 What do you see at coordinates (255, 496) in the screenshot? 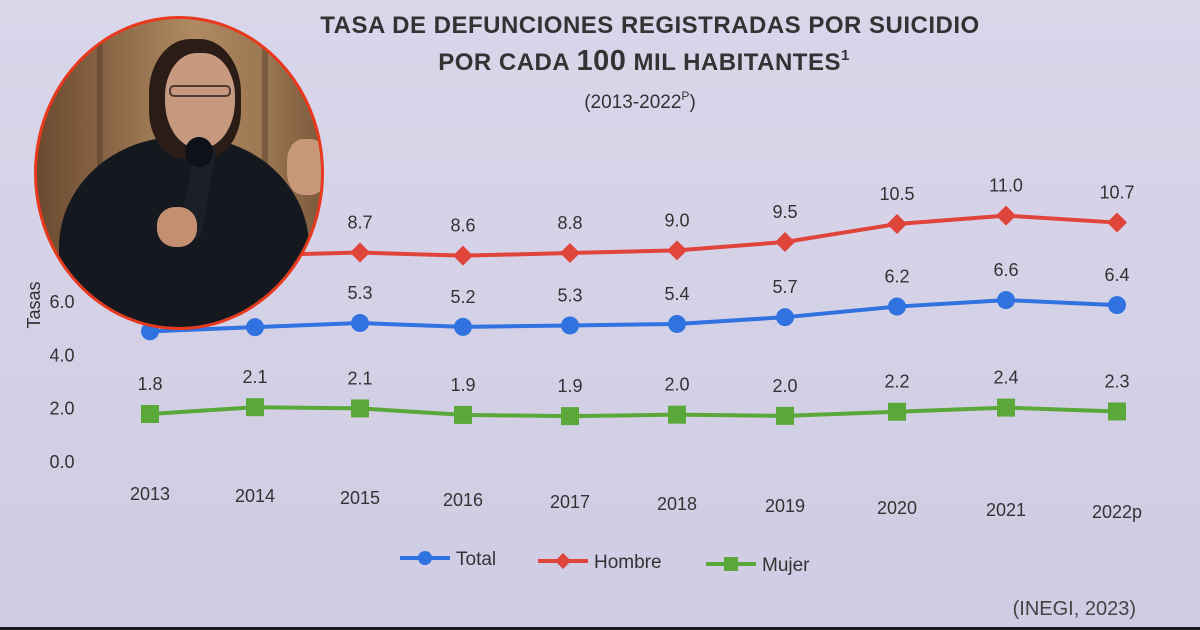
I see `x-tick-label: 2014` at bounding box center [255, 496].